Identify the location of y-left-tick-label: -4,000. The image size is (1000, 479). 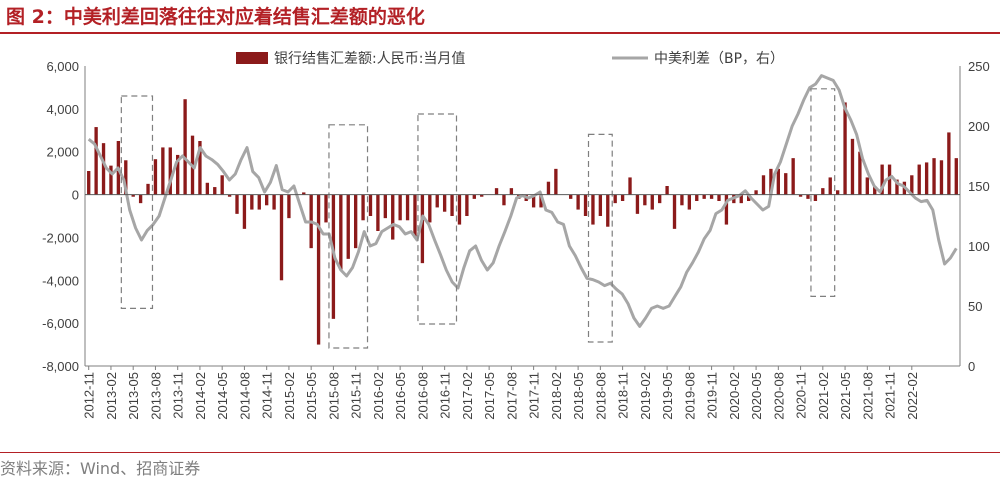
(60, 280).